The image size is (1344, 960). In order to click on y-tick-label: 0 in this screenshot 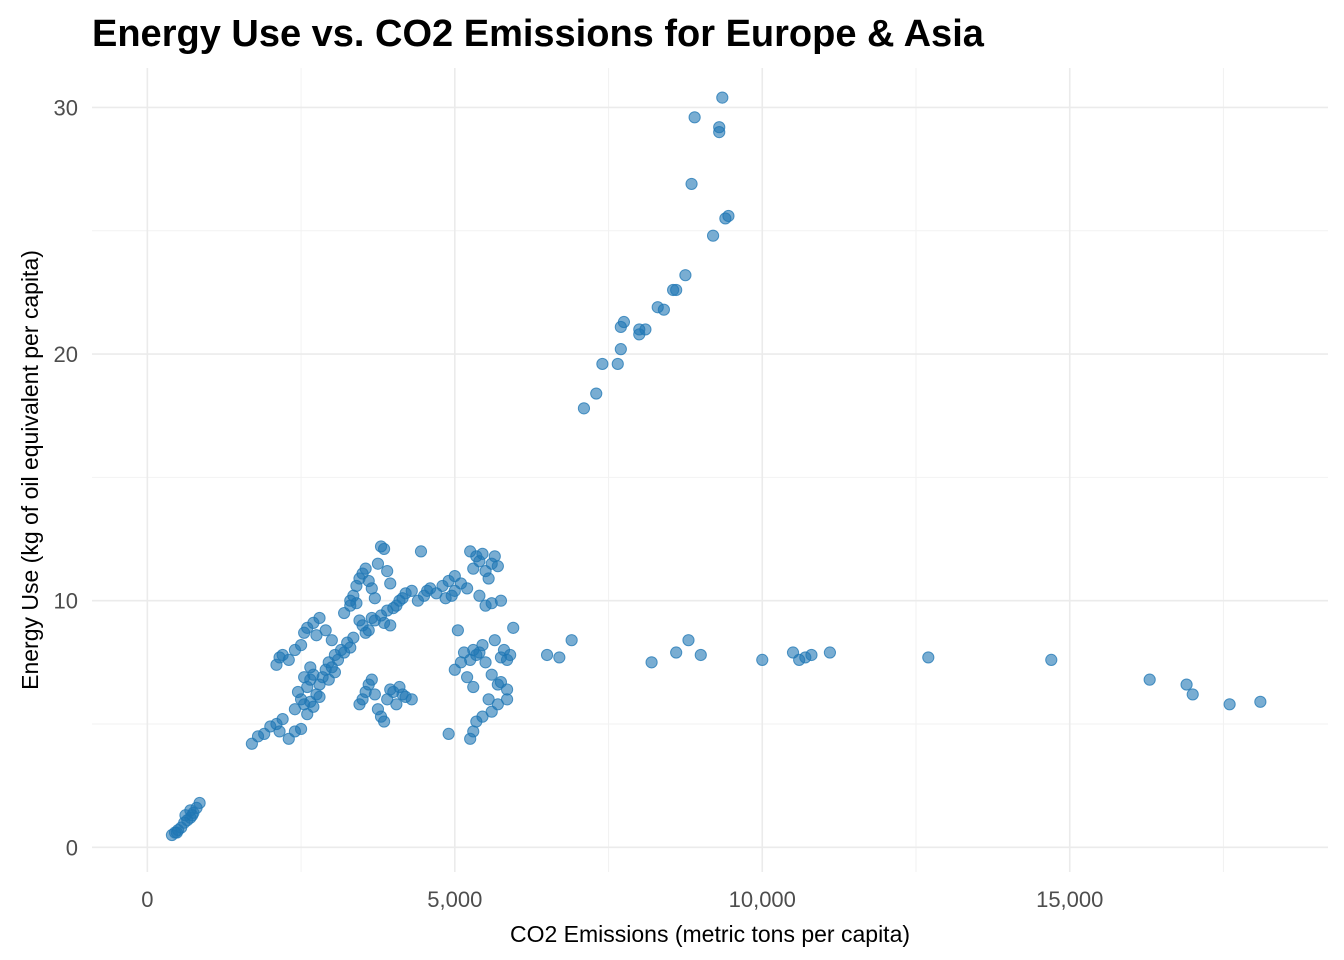, I will do `click(72, 847)`.